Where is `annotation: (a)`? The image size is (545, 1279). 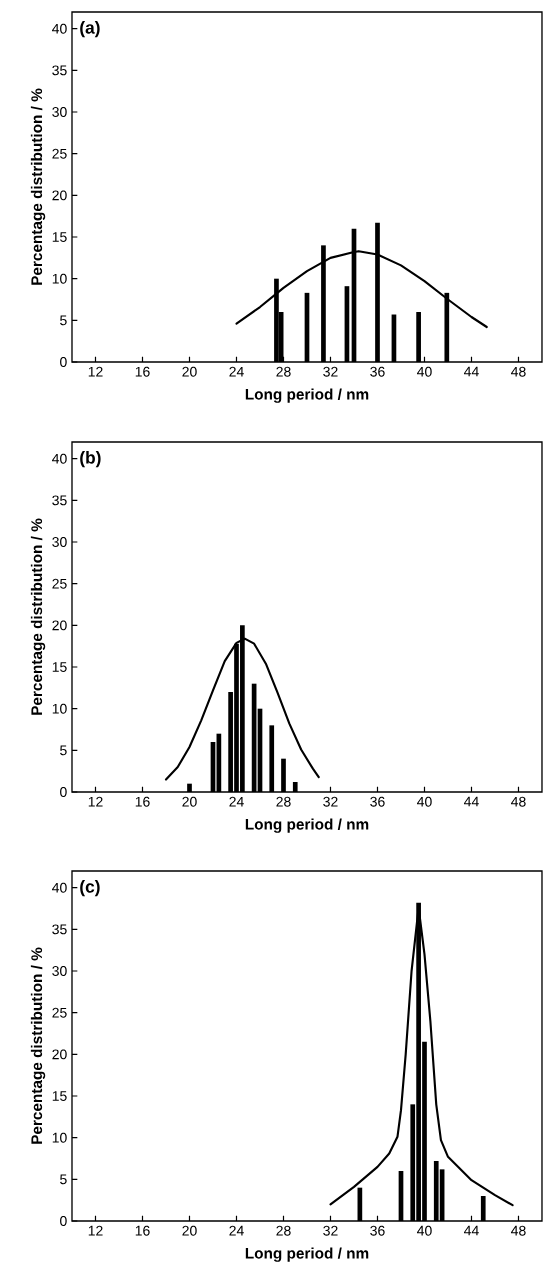
annotation: (a) is located at coordinates (90, 29).